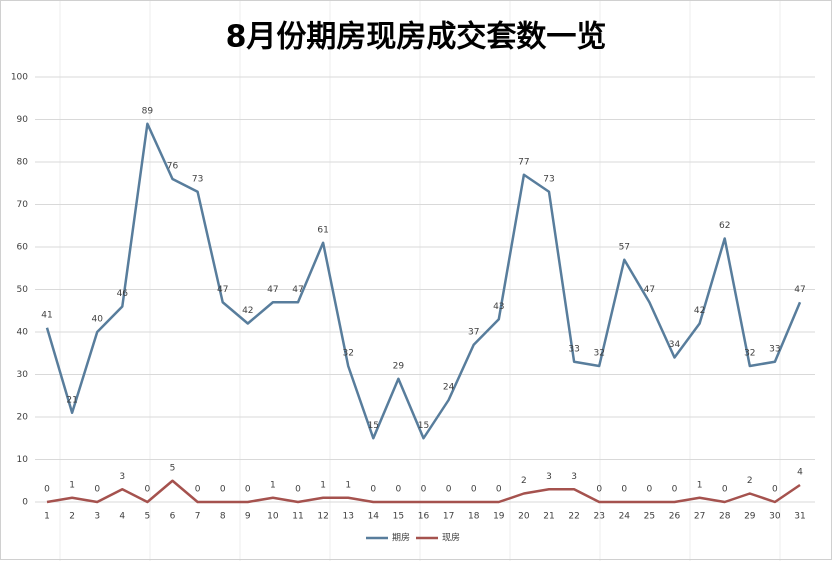  Describe the element at coordinates (23, 205) in the screenshot. I see `y-tick-label: 70` at that location.